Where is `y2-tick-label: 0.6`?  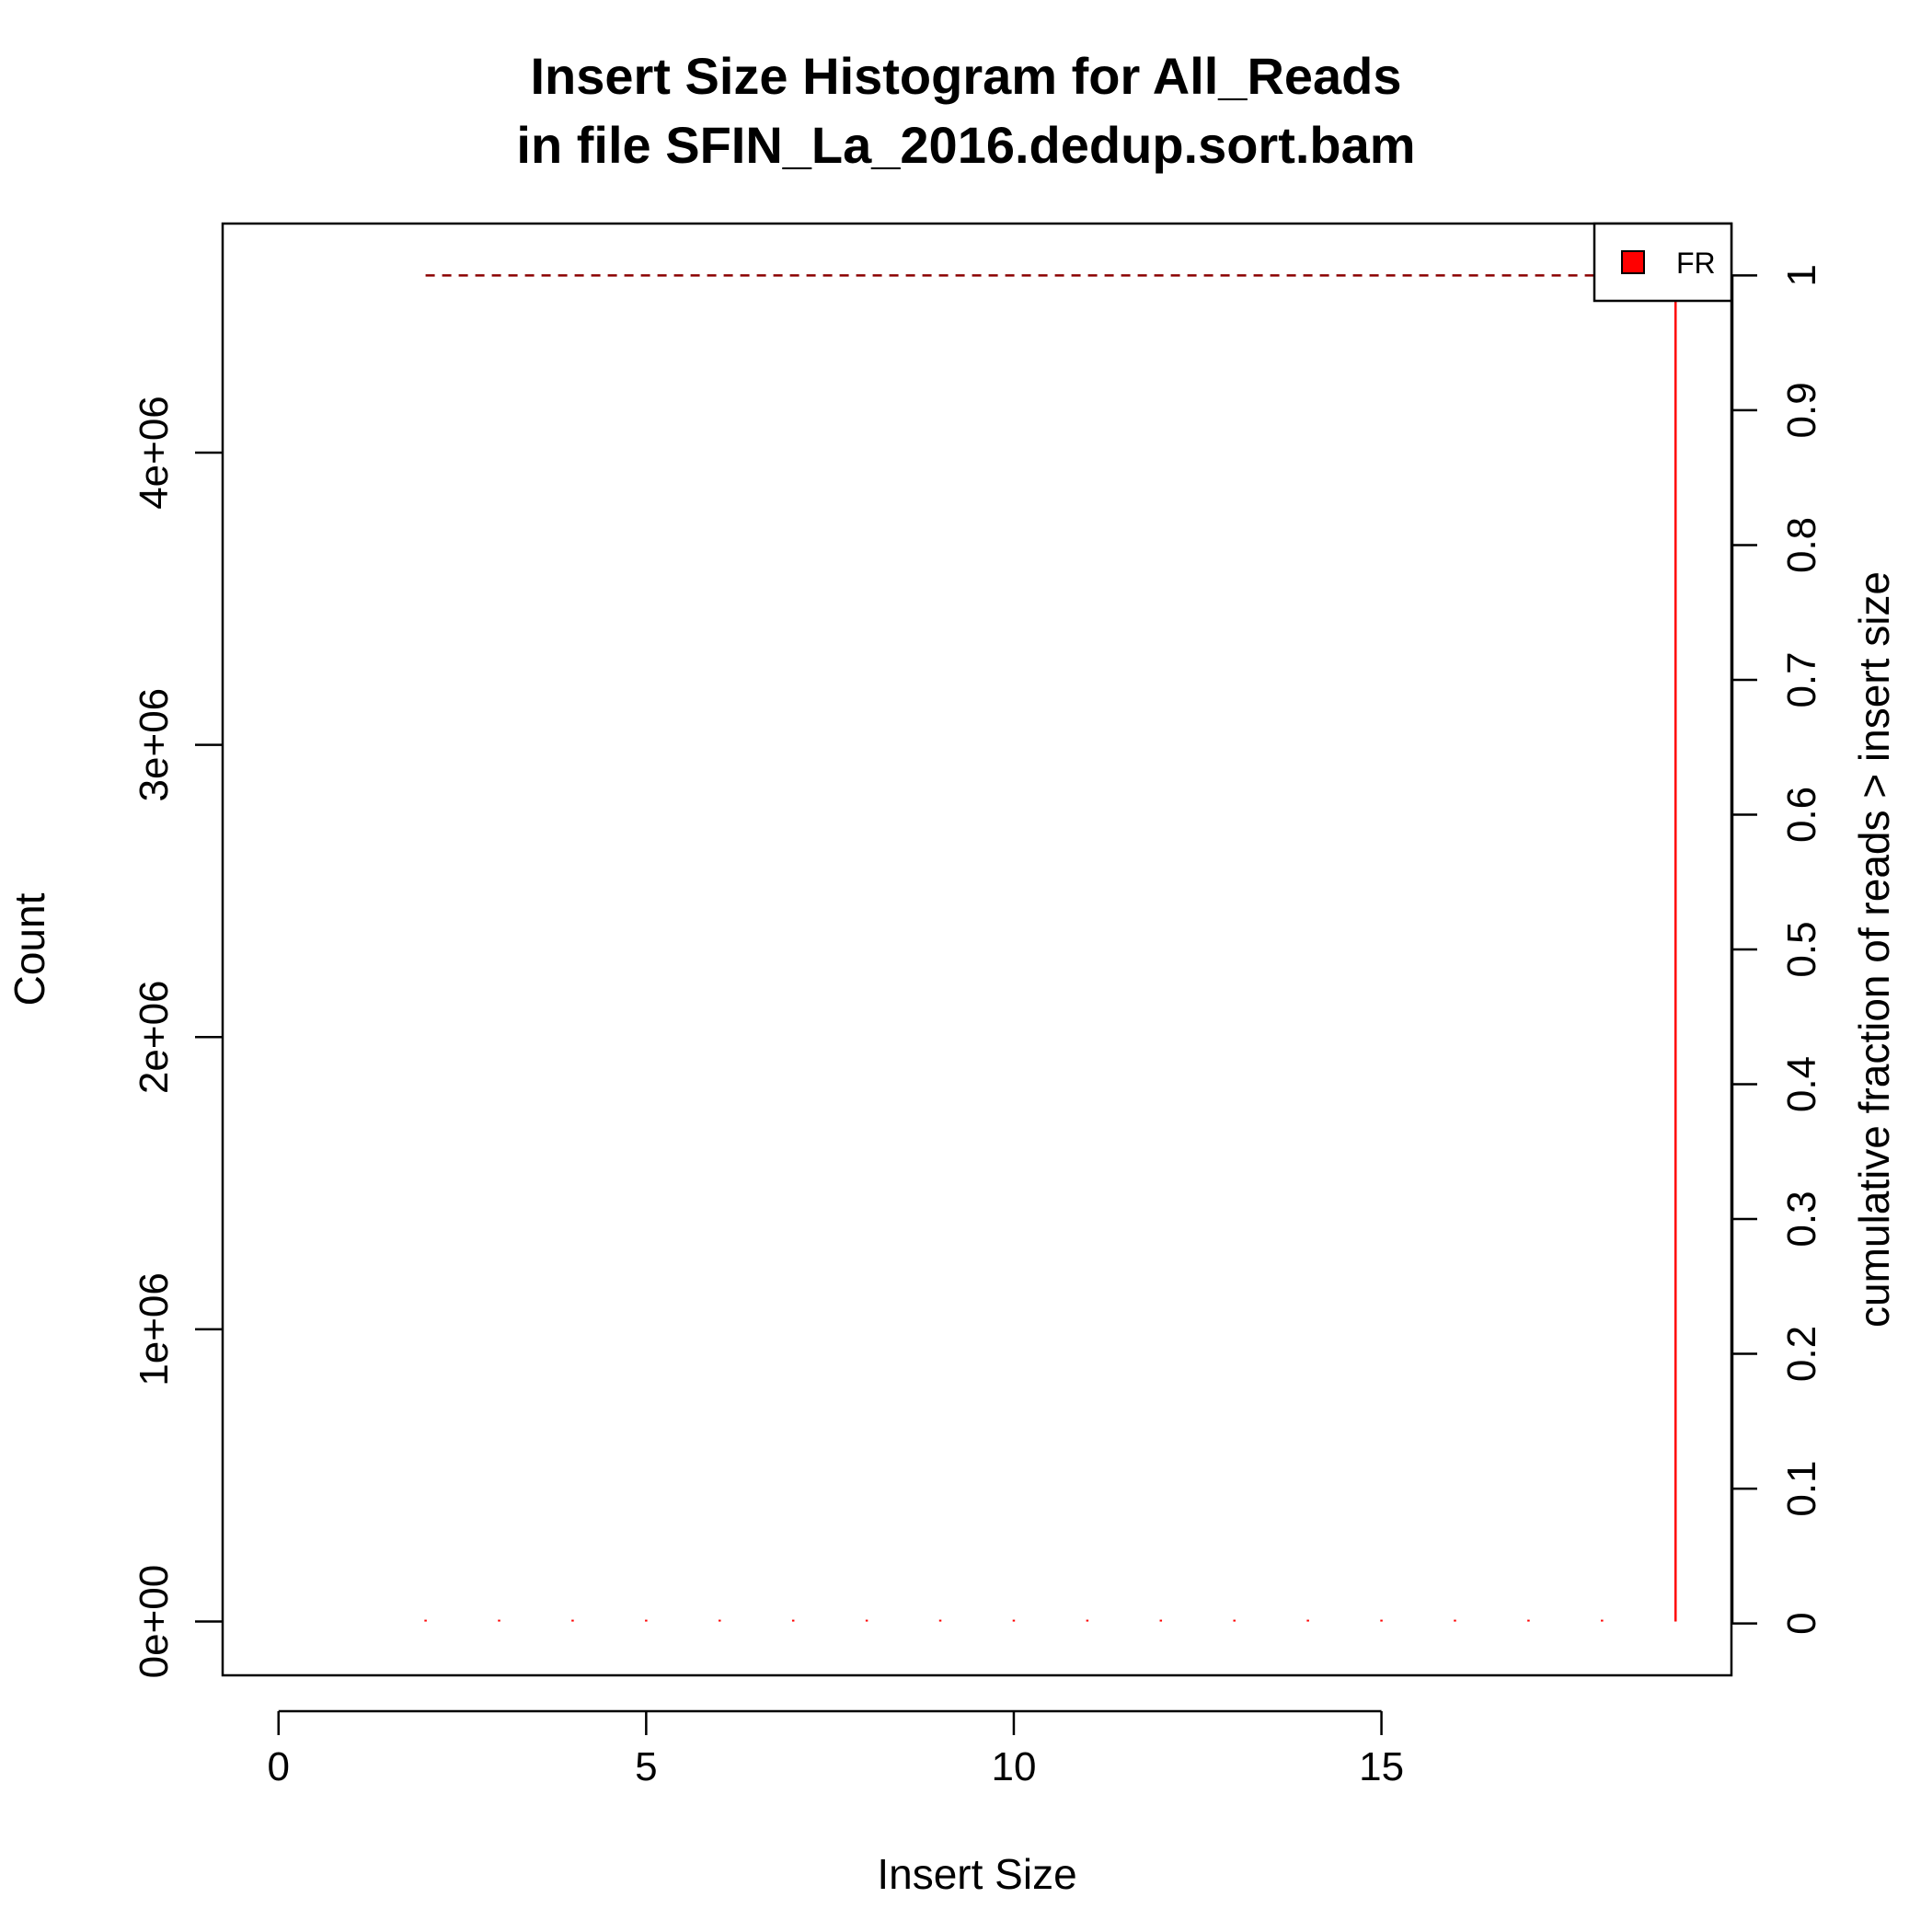 y2-tick-label: 0.6 is located at coordinates (1801, 815).